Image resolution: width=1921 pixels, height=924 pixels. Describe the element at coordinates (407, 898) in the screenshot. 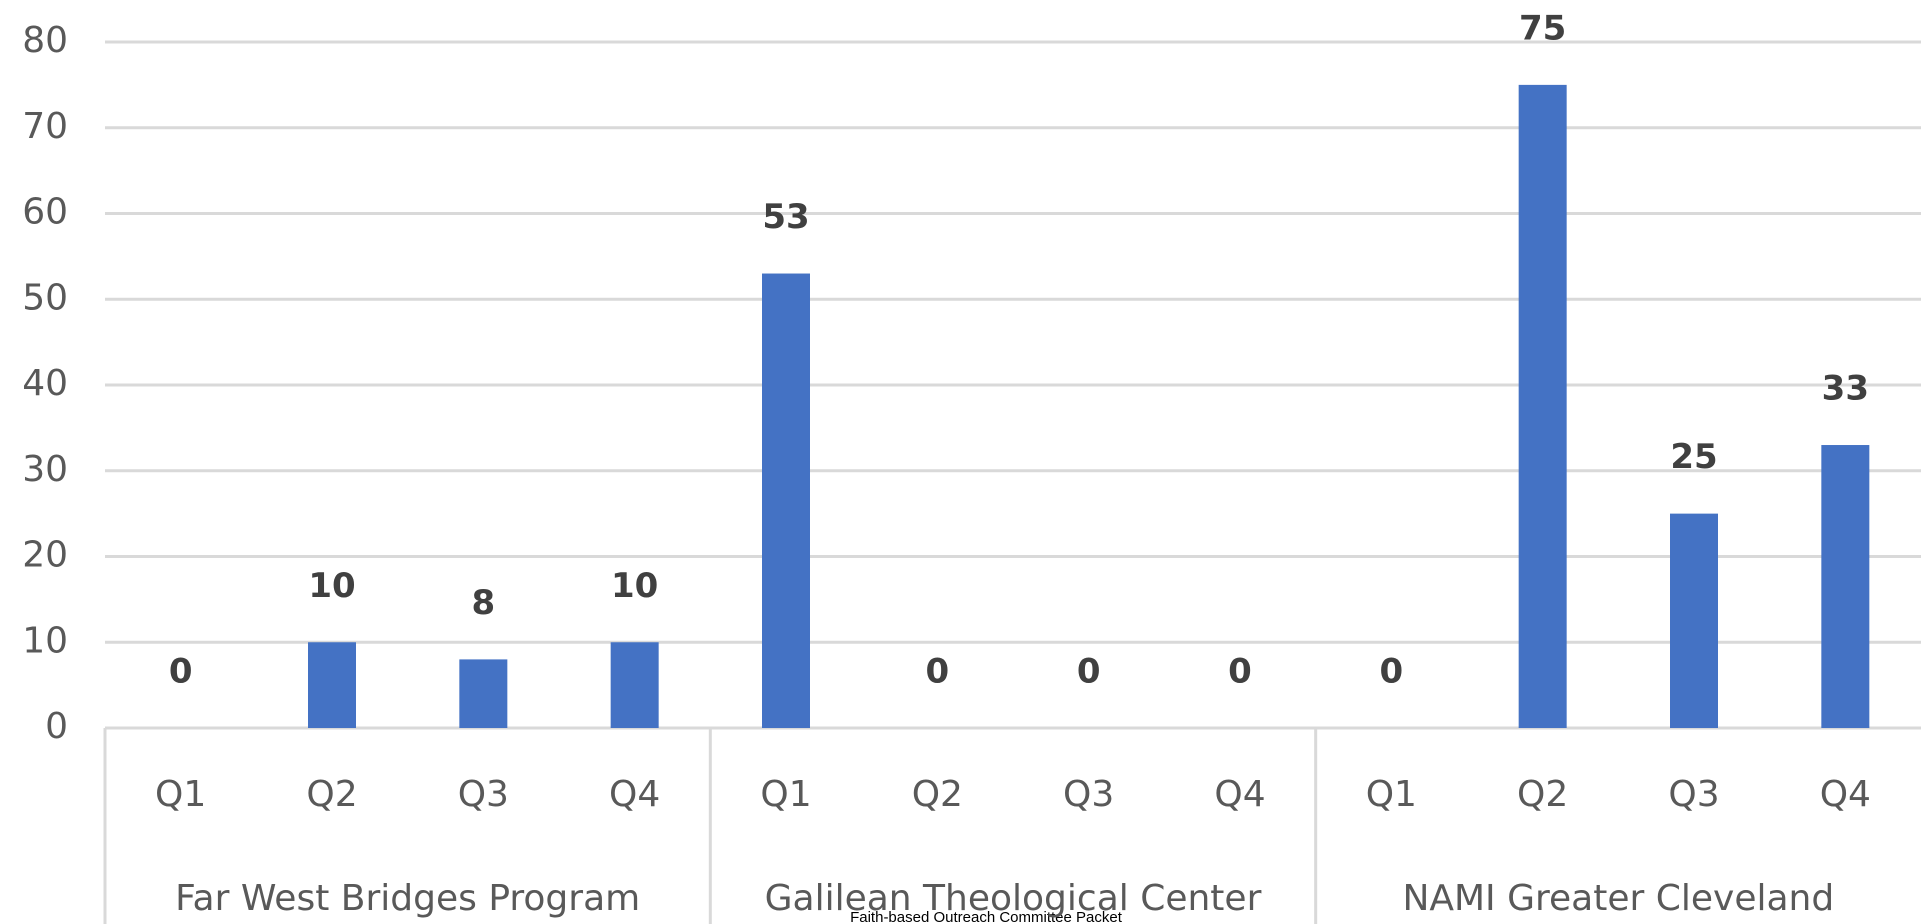

I see `group-label: Far West Bridges Program` at that location.